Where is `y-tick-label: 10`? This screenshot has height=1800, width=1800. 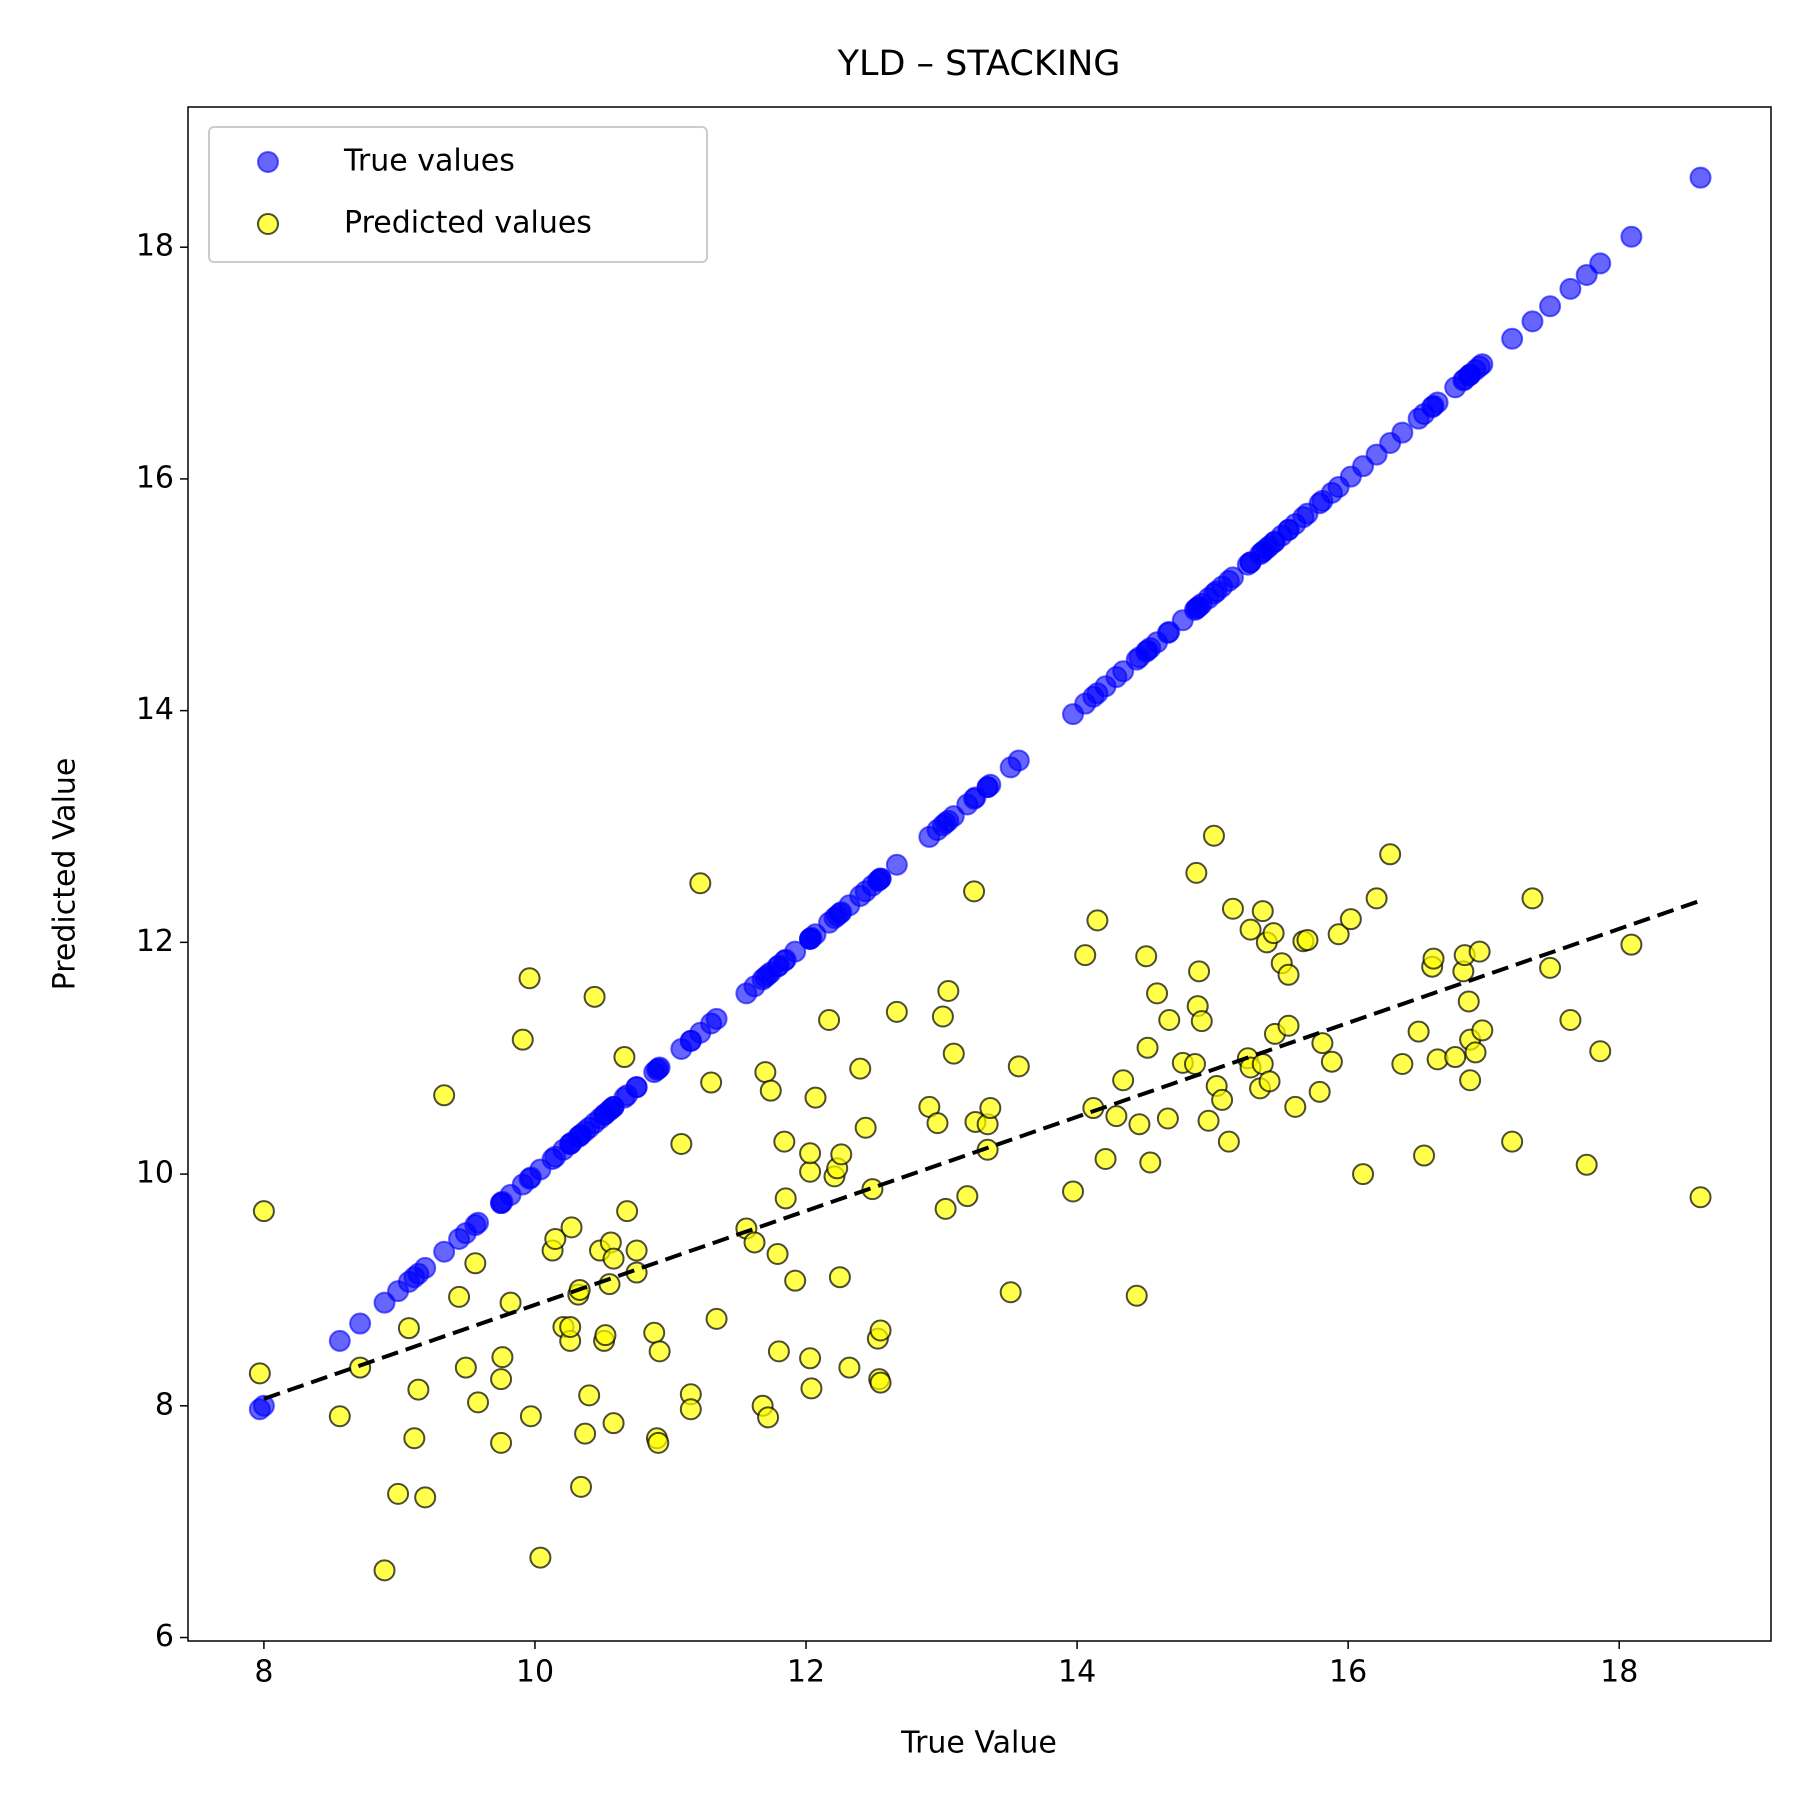 y-tick-label: 10 is located at coordinates (155, 1173).